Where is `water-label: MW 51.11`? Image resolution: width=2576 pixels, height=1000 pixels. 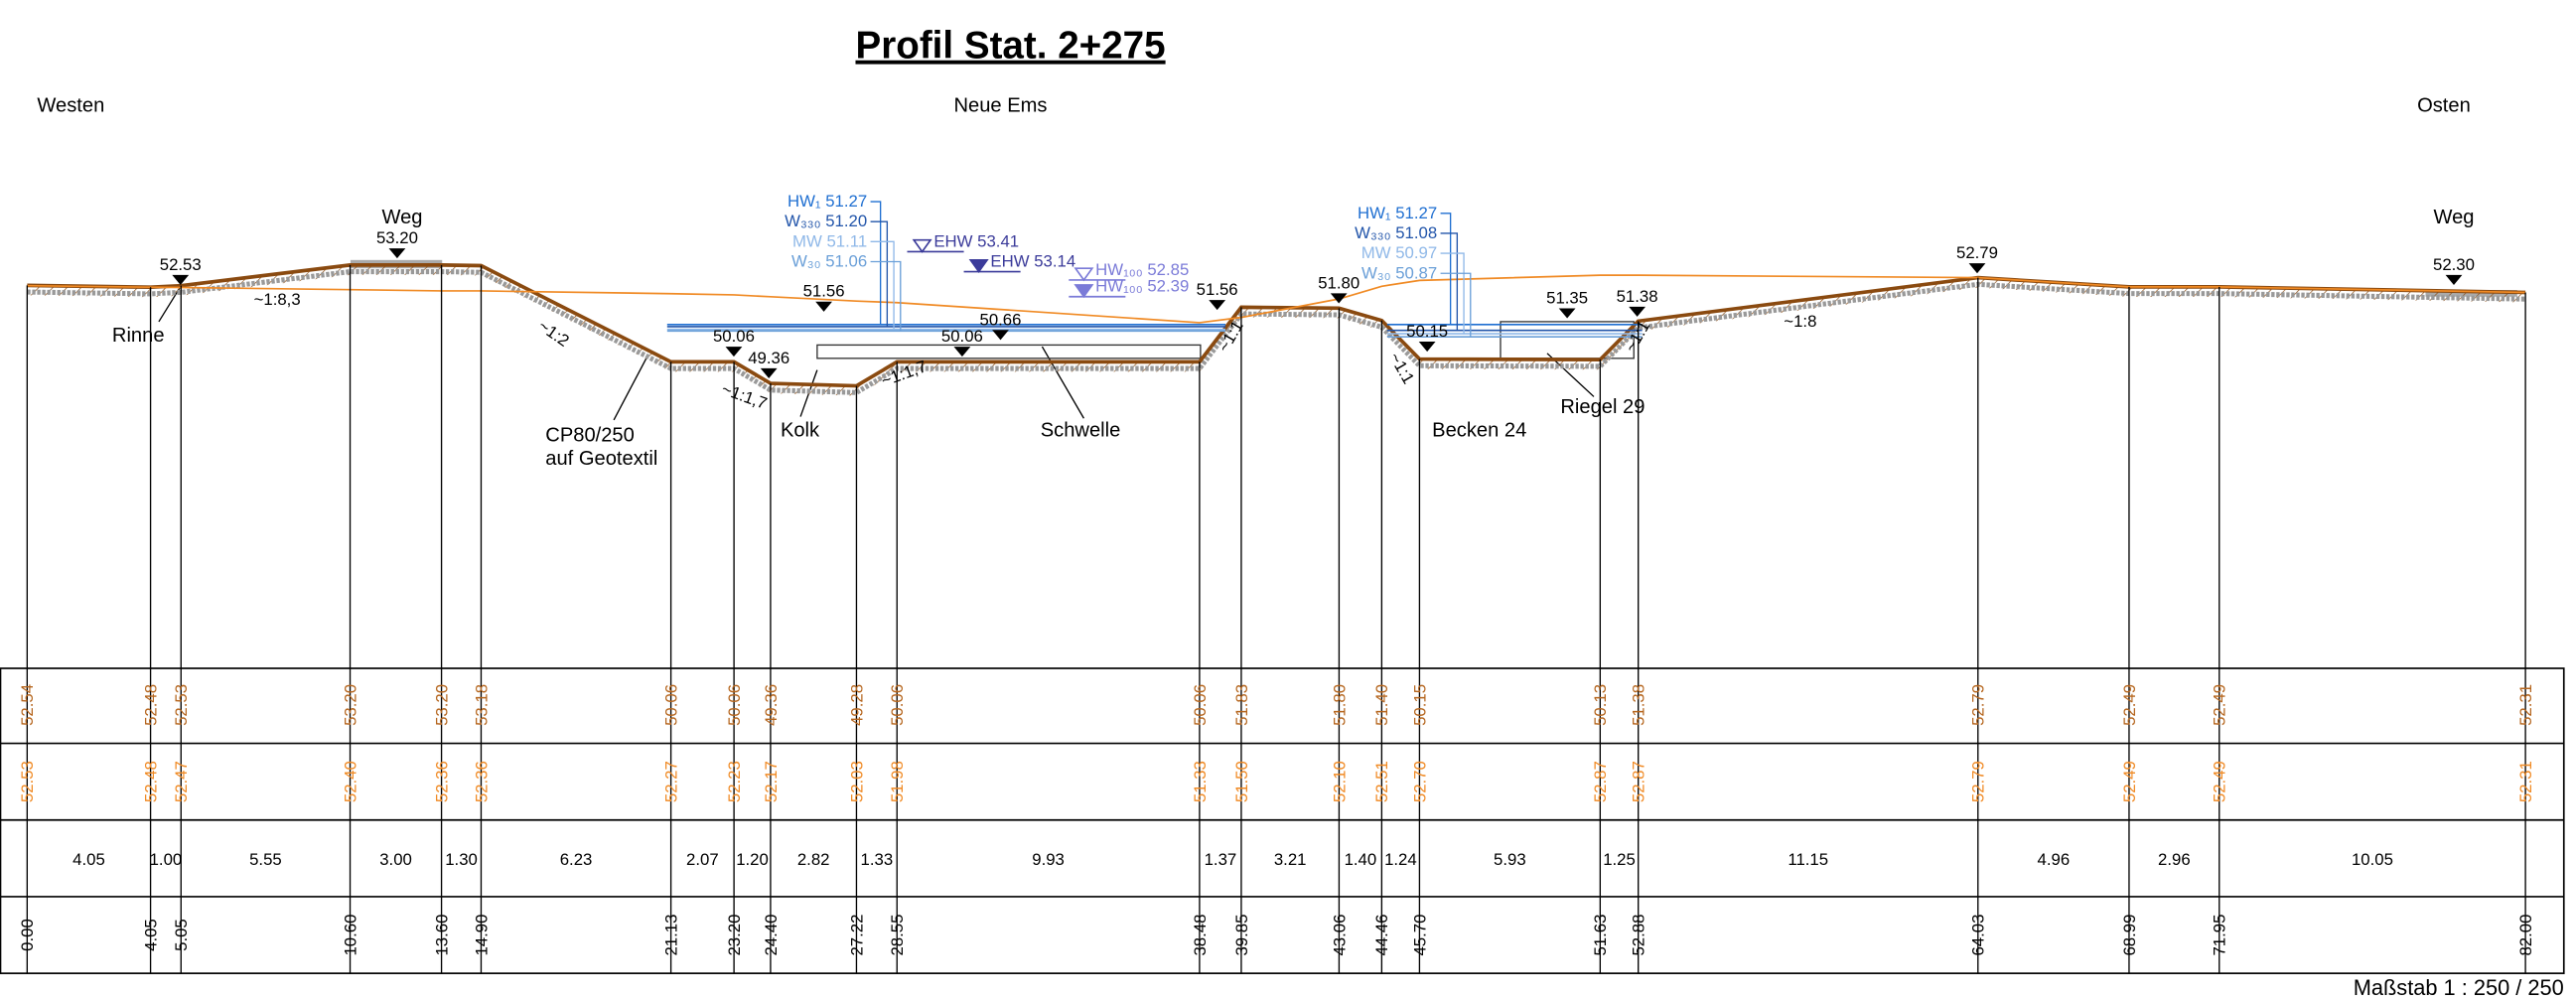 water-label: MW 51.11 is located at coordinates (829, 240).